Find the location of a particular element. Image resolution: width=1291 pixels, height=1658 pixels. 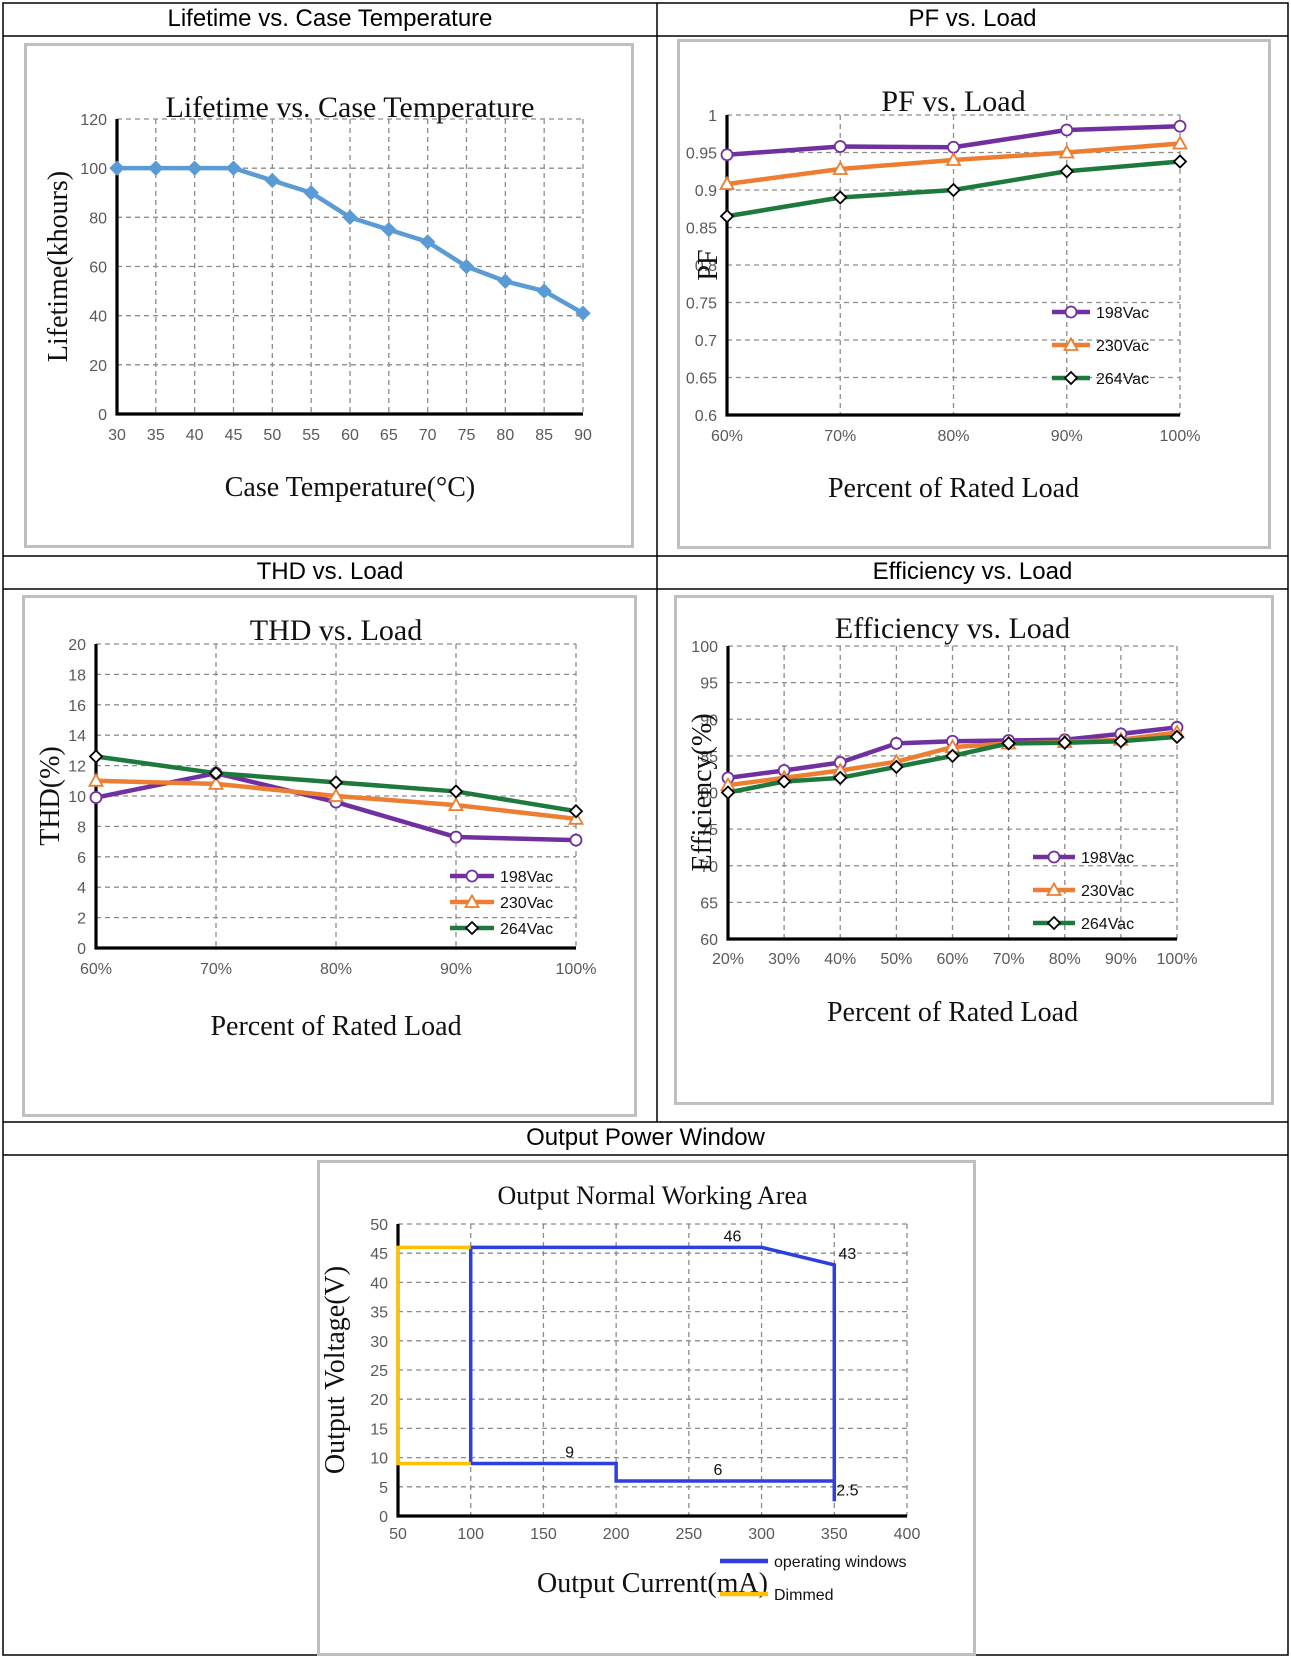

efficiency-y-tick-label: 90 is located at coordinates (709, 720).